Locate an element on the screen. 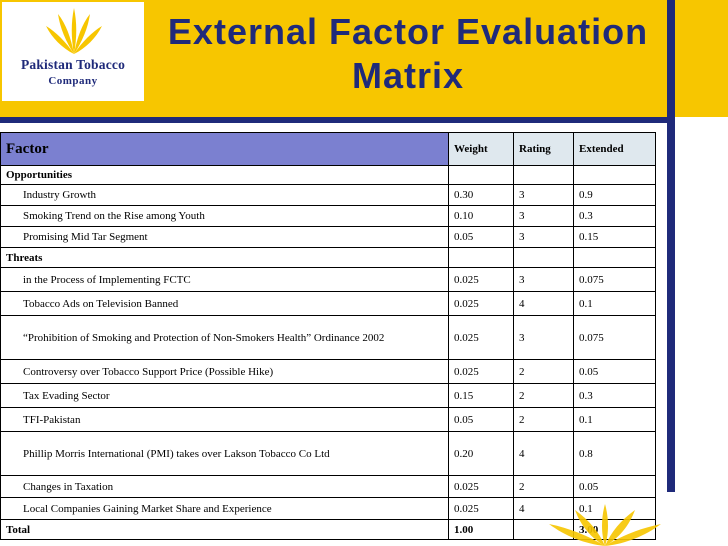 The width and height of the screenshot is (728, 546). factor-cell: TFI-Pakistan is located at coordinates (224, 419).